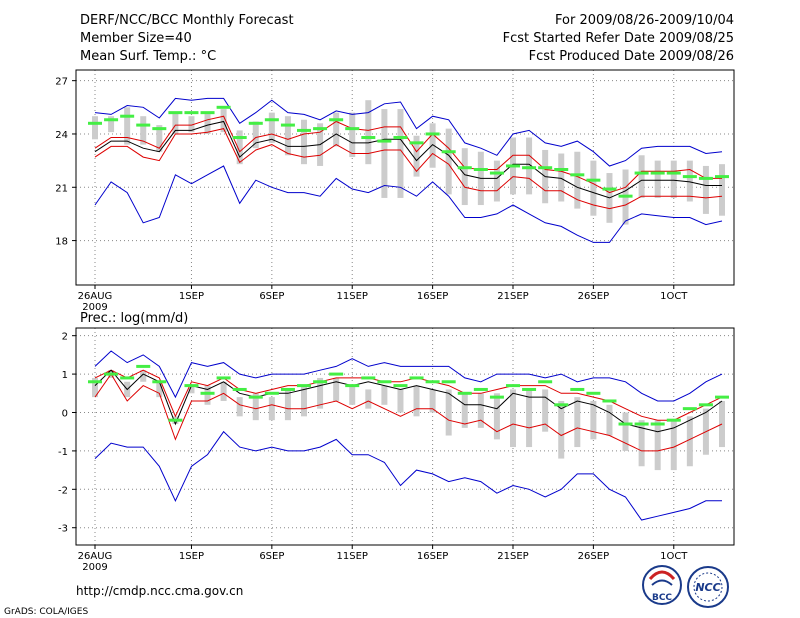  I want to click on series-upper-line, so click(408, 395).